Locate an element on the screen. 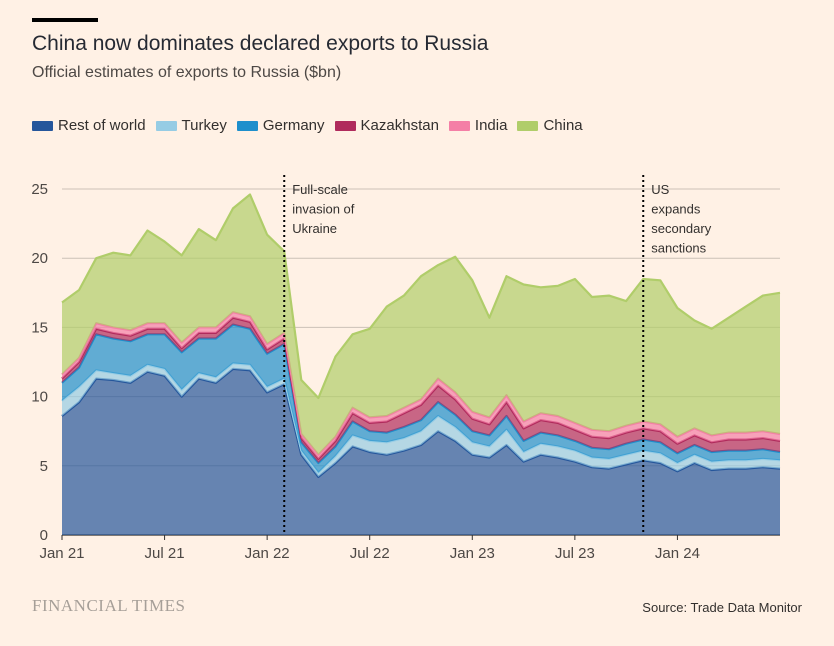 The image size is (834, 646). annotation-text: US is located at coordinates (660, 189).